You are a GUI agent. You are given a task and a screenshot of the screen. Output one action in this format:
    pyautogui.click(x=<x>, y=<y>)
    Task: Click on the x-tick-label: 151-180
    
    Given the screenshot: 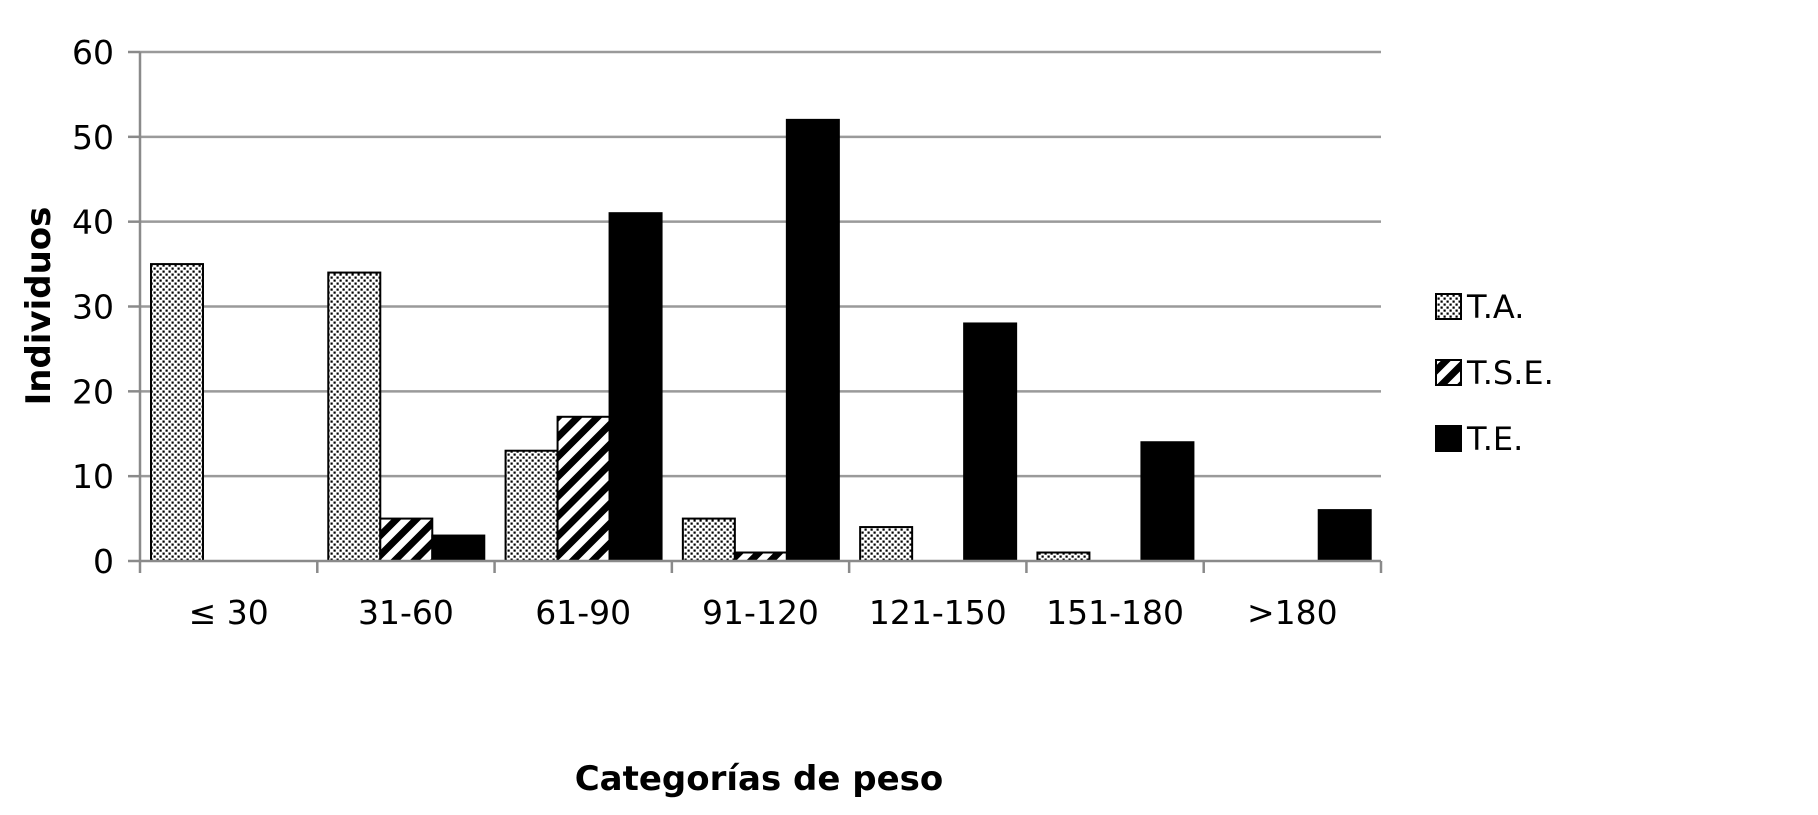 What is the action you would take?
    pyautogui.click(x=1115, y=612)
    